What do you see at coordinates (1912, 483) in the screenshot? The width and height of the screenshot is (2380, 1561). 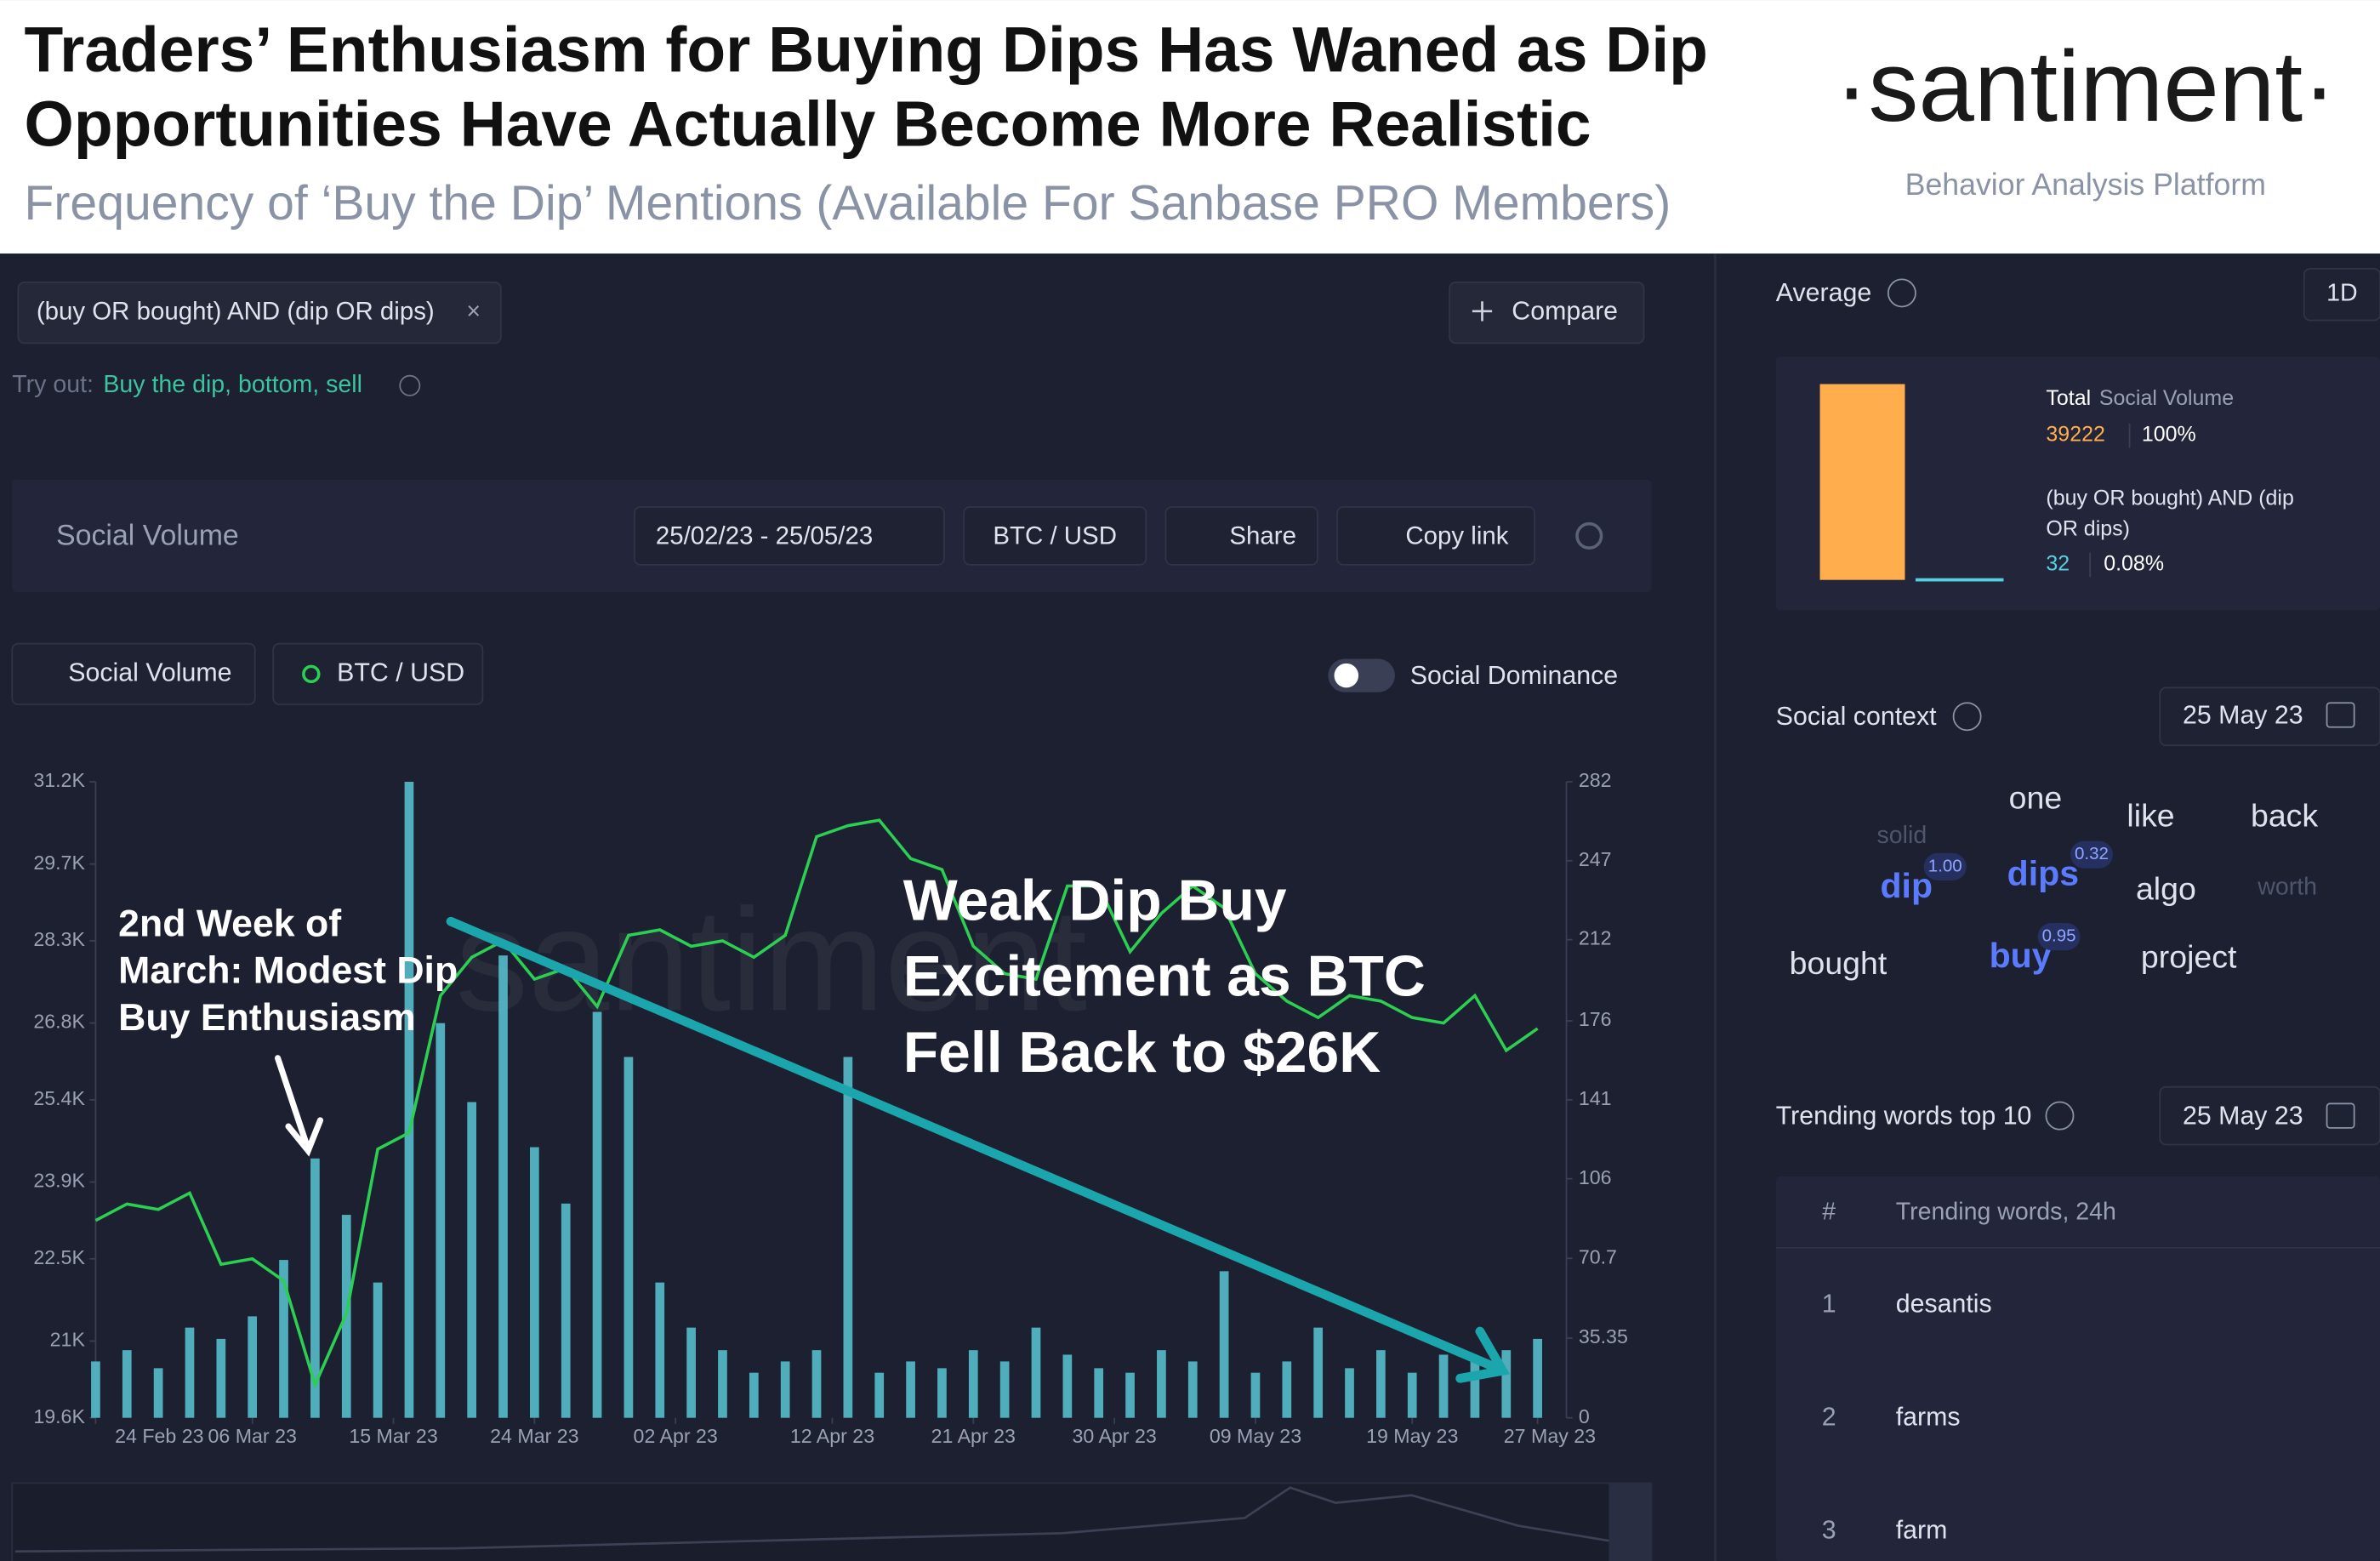 I see `average-bars` at bounding box center [1912, 483].